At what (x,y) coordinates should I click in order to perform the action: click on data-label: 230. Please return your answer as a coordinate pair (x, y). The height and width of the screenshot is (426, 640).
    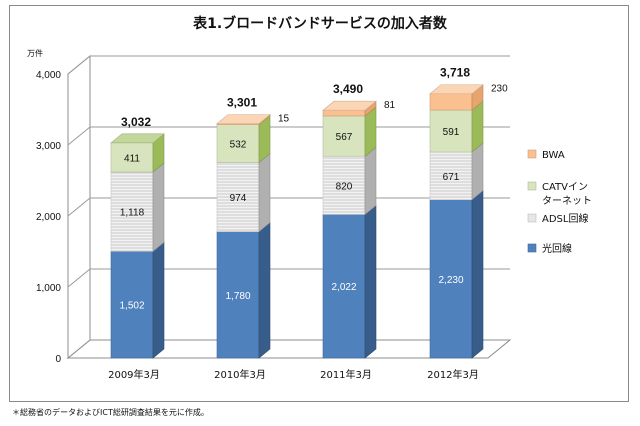
    Looking at the image, I should click on (499, 89).